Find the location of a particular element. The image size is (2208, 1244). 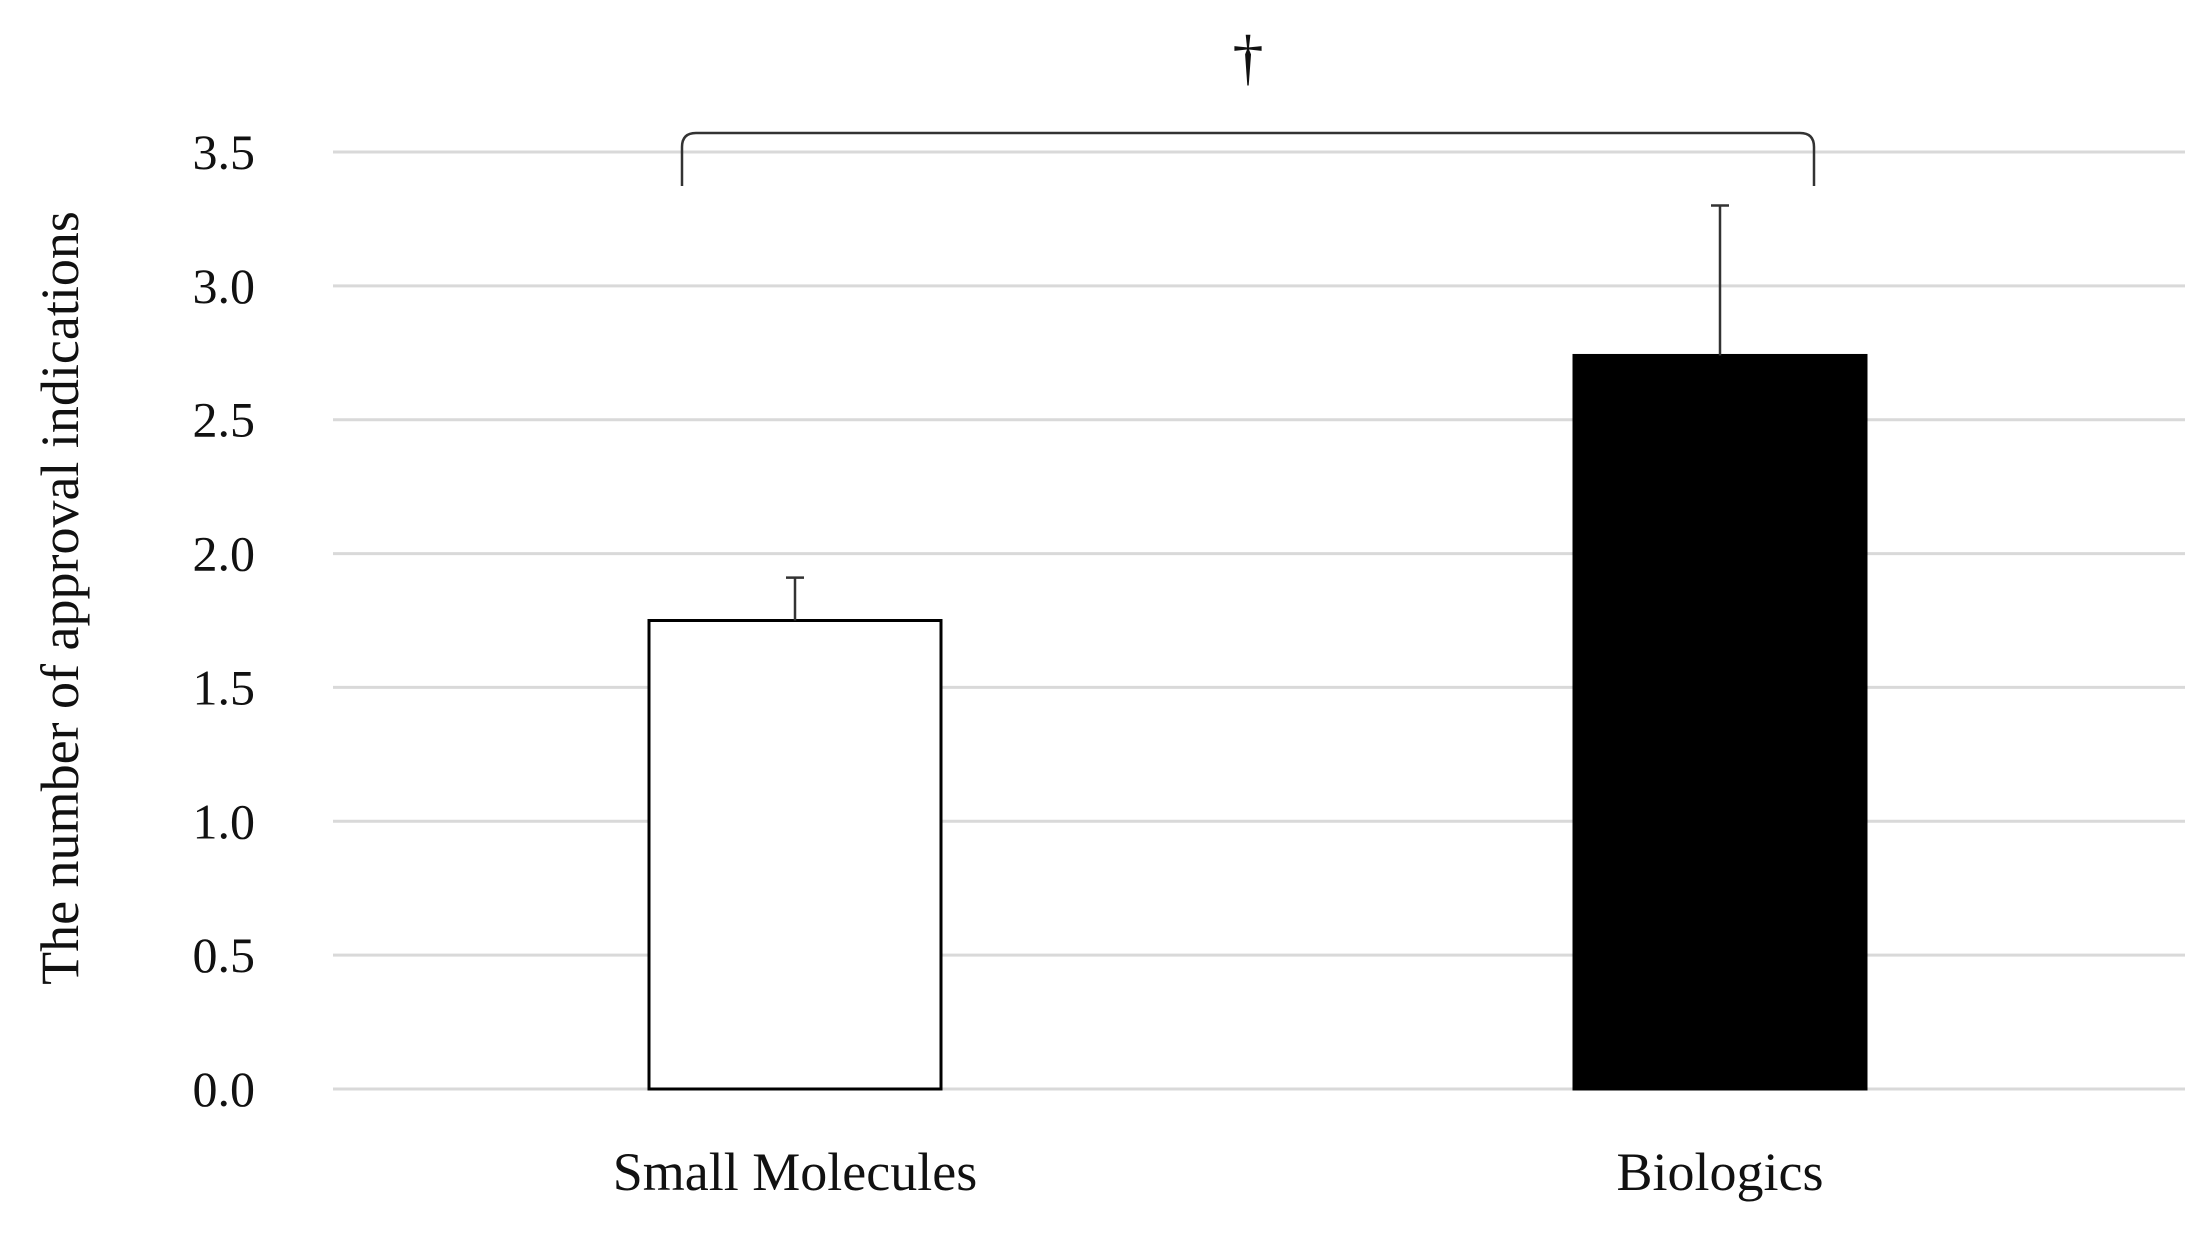

bar-small-molecules is located at coordinates (795, 855).